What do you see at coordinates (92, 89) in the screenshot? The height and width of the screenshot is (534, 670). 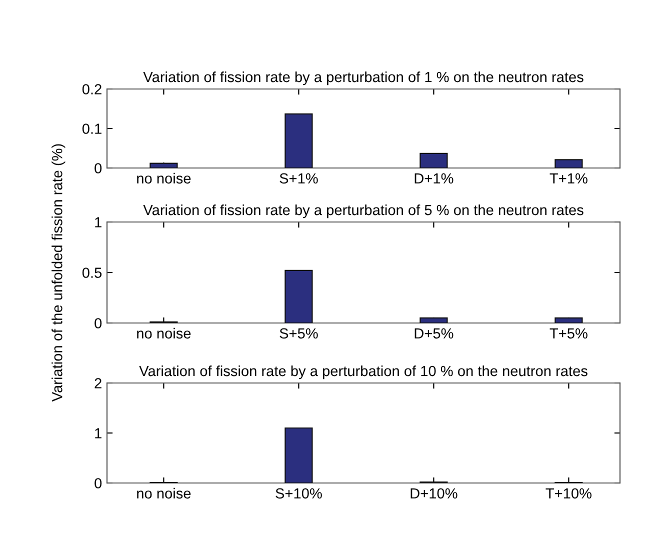 I see `y-tick-label: 0.2` at bounding box center [92, 89].